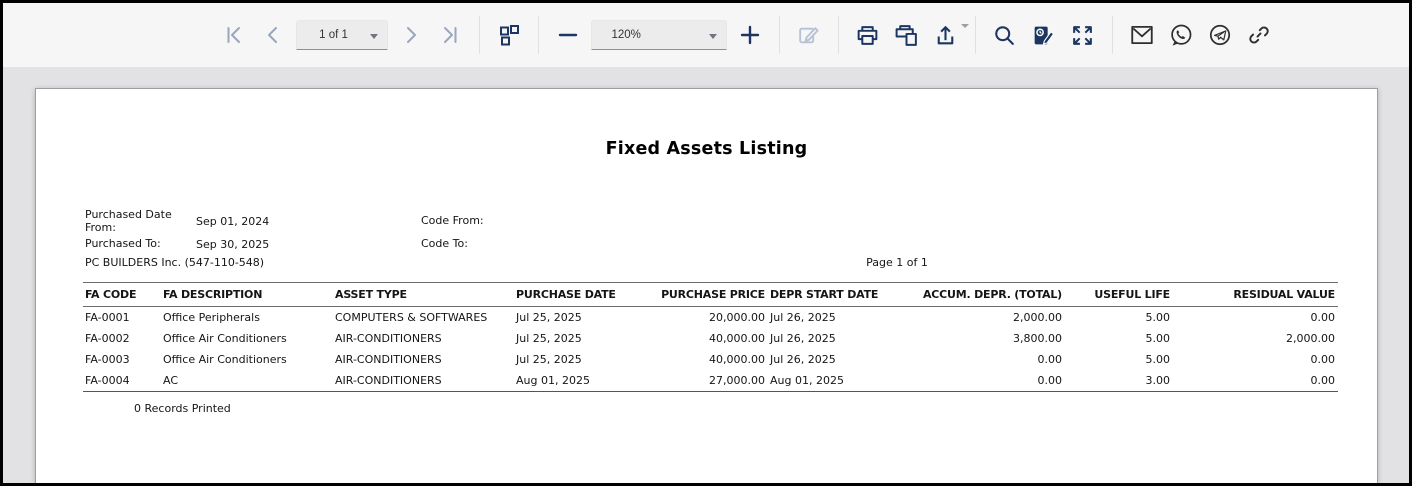 The image size is (1412, 486). Describe the element at coordinates (1255, 294) in the screenshot. I see `table-header-cell: RESIDUAL VALUE` at that location.